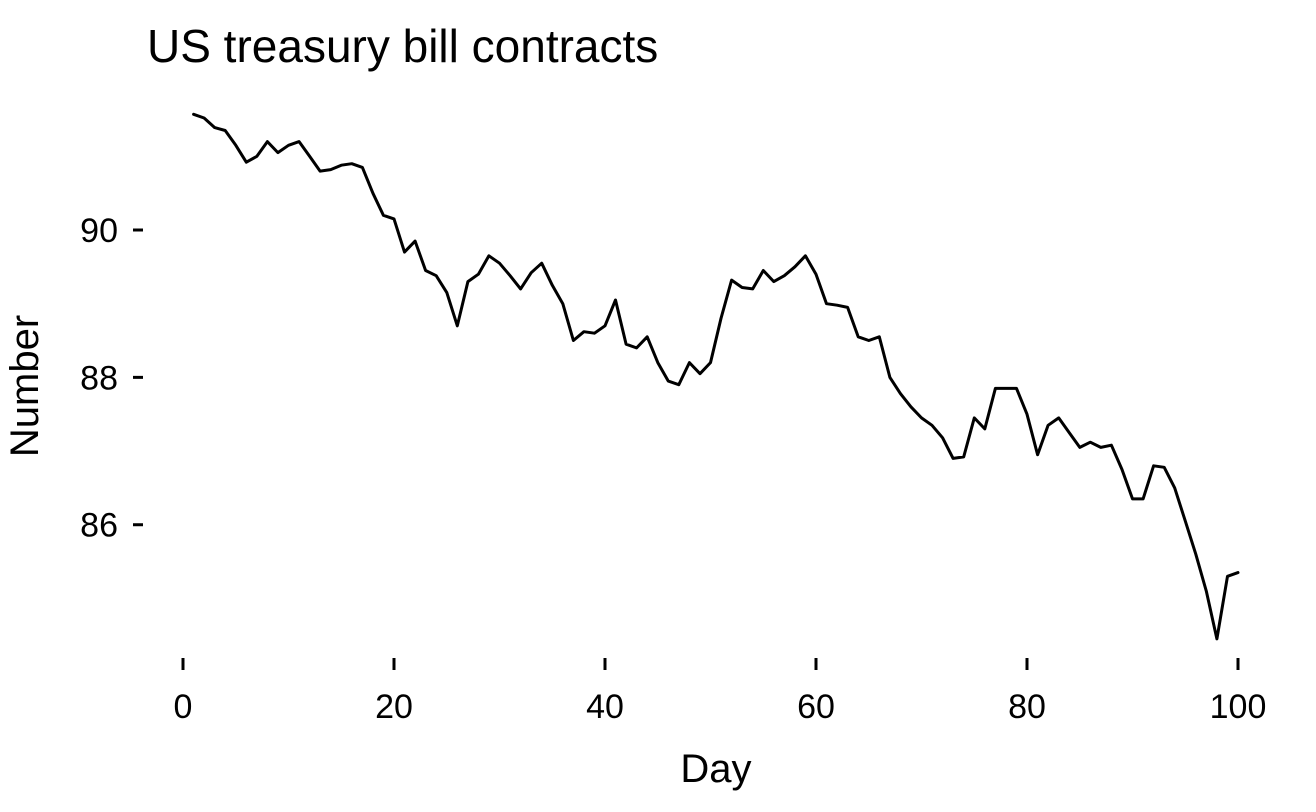 This screenshot has height=812, width=1316. What do you see at coordinates (25, 386) in the screenshot?
I see `y-axis-label: Number` at bounding box center [25, 386].